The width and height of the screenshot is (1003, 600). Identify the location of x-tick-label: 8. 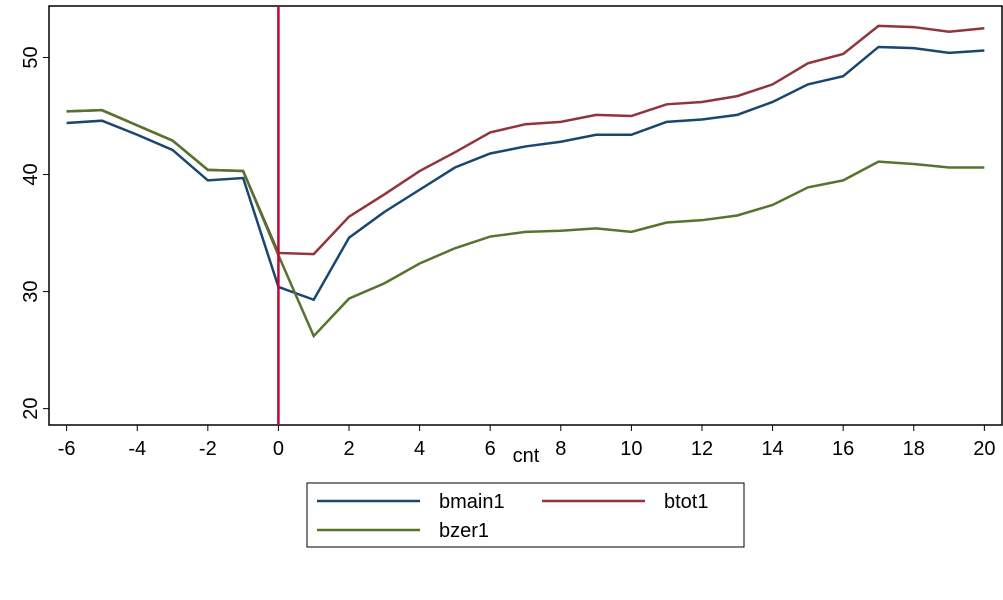
(560, 449).